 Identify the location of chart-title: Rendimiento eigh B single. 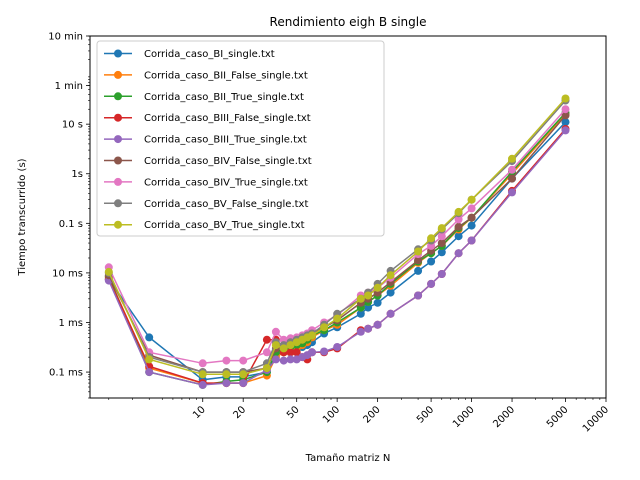
(348, 22).